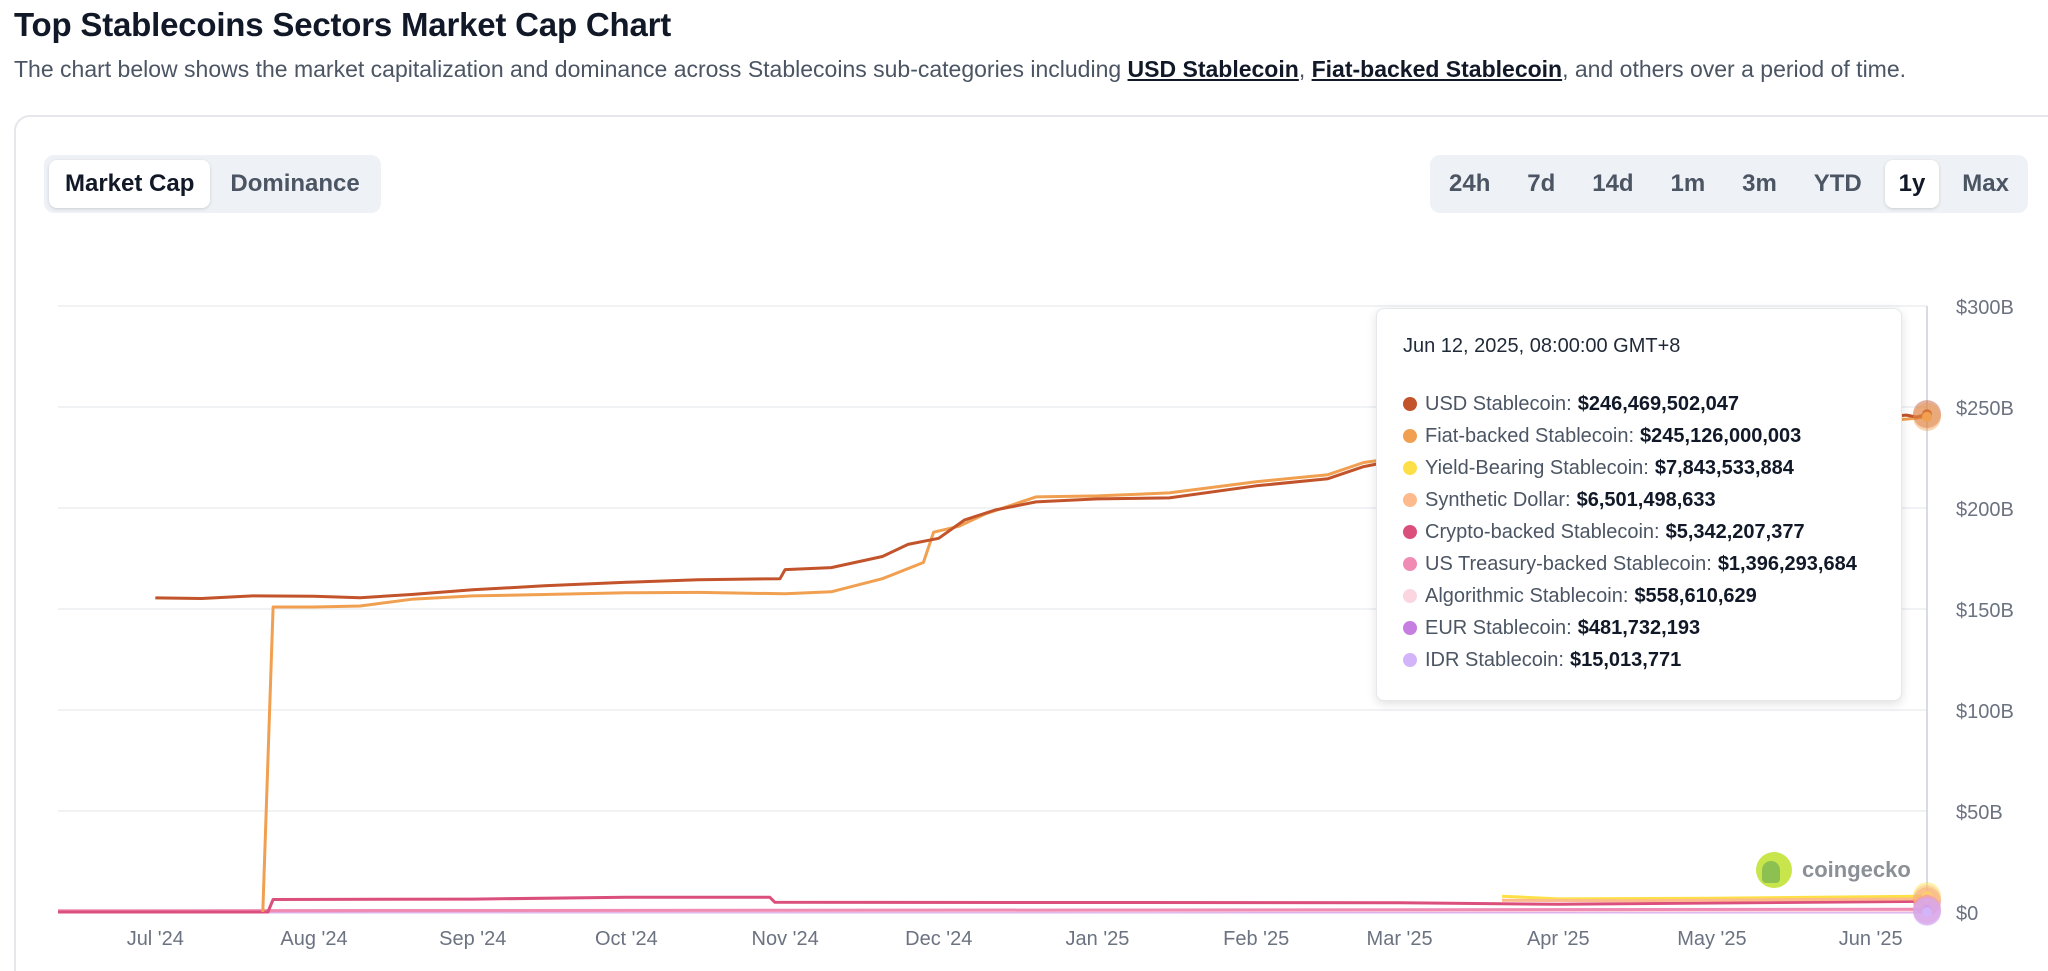 The width and height of the screenshot is (2048, 971). I want to click on tooltip-row: IDR Stablecoin: $15,013,771, so click(1639, 660).